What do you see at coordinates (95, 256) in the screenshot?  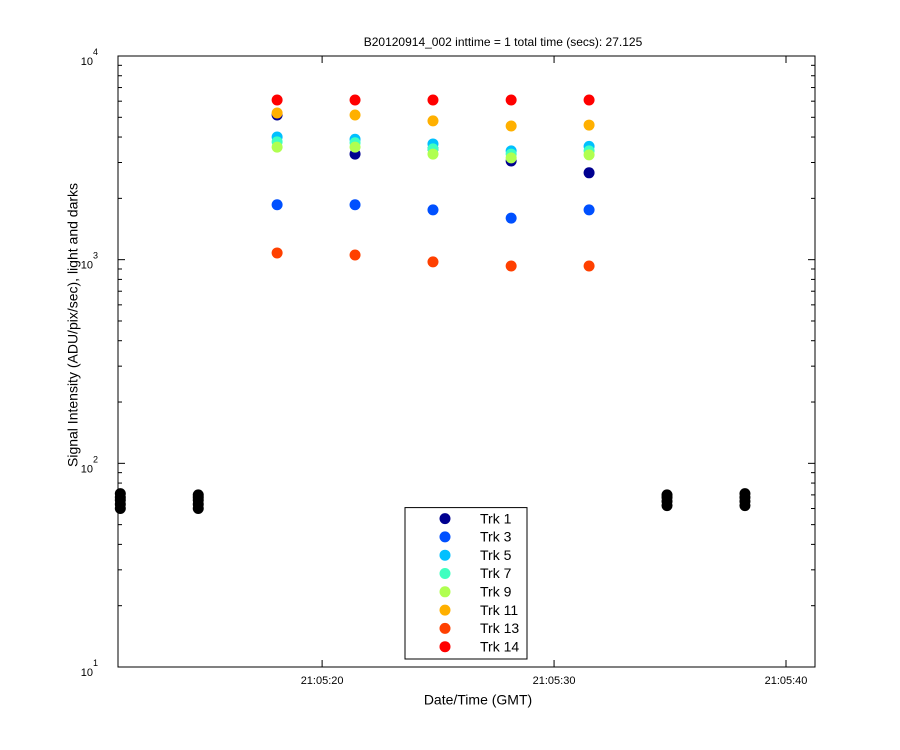 I see `y-tick-exponent: 3` at bounding box center [95, 256].